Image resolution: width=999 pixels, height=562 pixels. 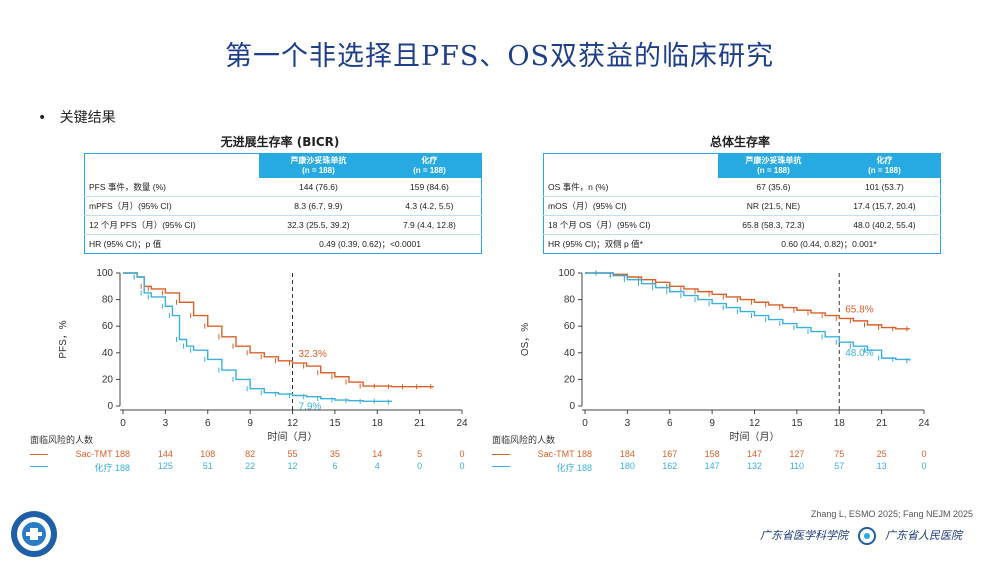 I want to click on table-row: OS 事件，n (%) 67 (35.6) 101 (53.7), so click(x=742, y=187).